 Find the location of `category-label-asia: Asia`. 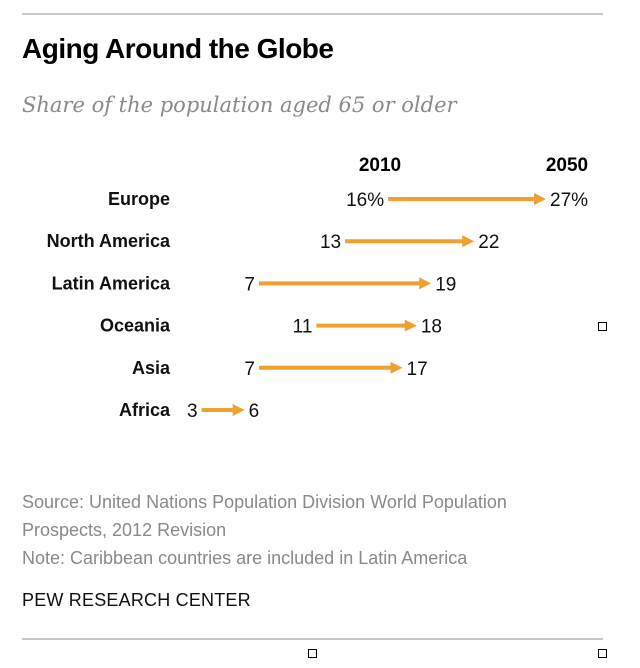

category-label-asia: Asia is located at coordinates (151, 368).